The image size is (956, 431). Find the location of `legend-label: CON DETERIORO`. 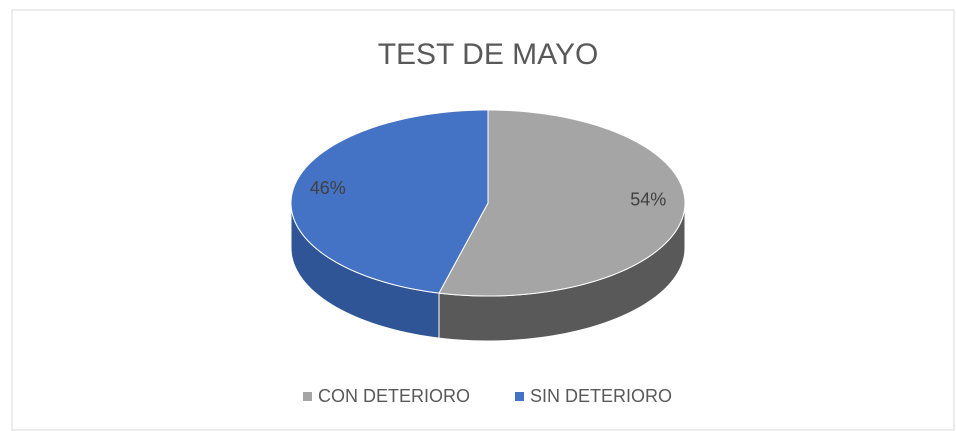

legend-label: CON DETERIORO is located at coordinates (394, 396).